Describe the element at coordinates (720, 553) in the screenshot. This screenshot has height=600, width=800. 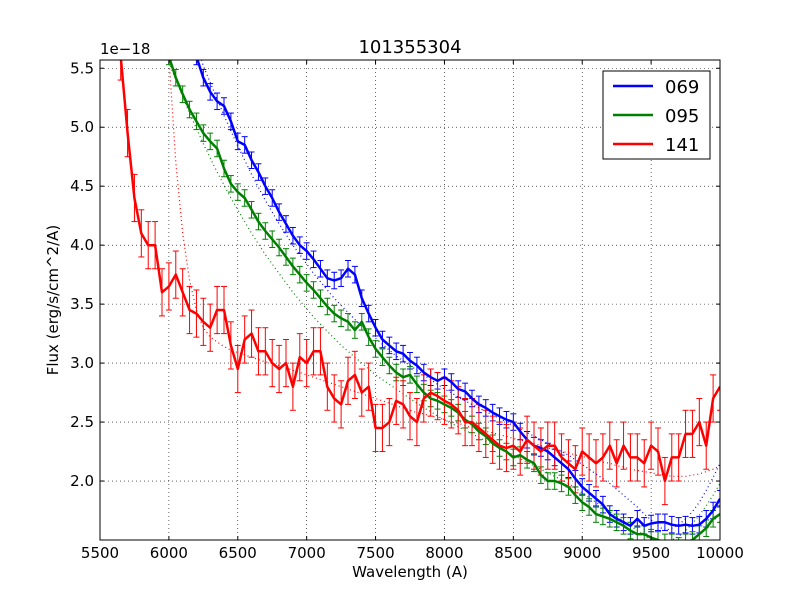
I see `x-tick-label: 10000` at that location.